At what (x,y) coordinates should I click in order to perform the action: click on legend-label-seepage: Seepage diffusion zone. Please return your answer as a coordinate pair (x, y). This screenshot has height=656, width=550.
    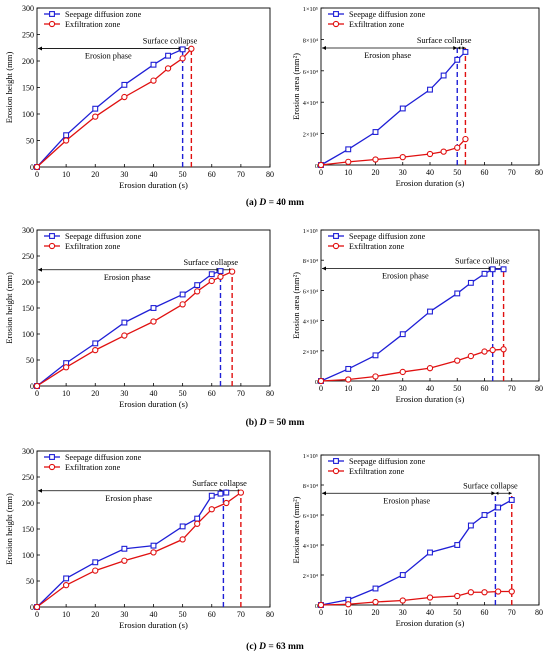
    Looking at the image, I should click on (103, 236).